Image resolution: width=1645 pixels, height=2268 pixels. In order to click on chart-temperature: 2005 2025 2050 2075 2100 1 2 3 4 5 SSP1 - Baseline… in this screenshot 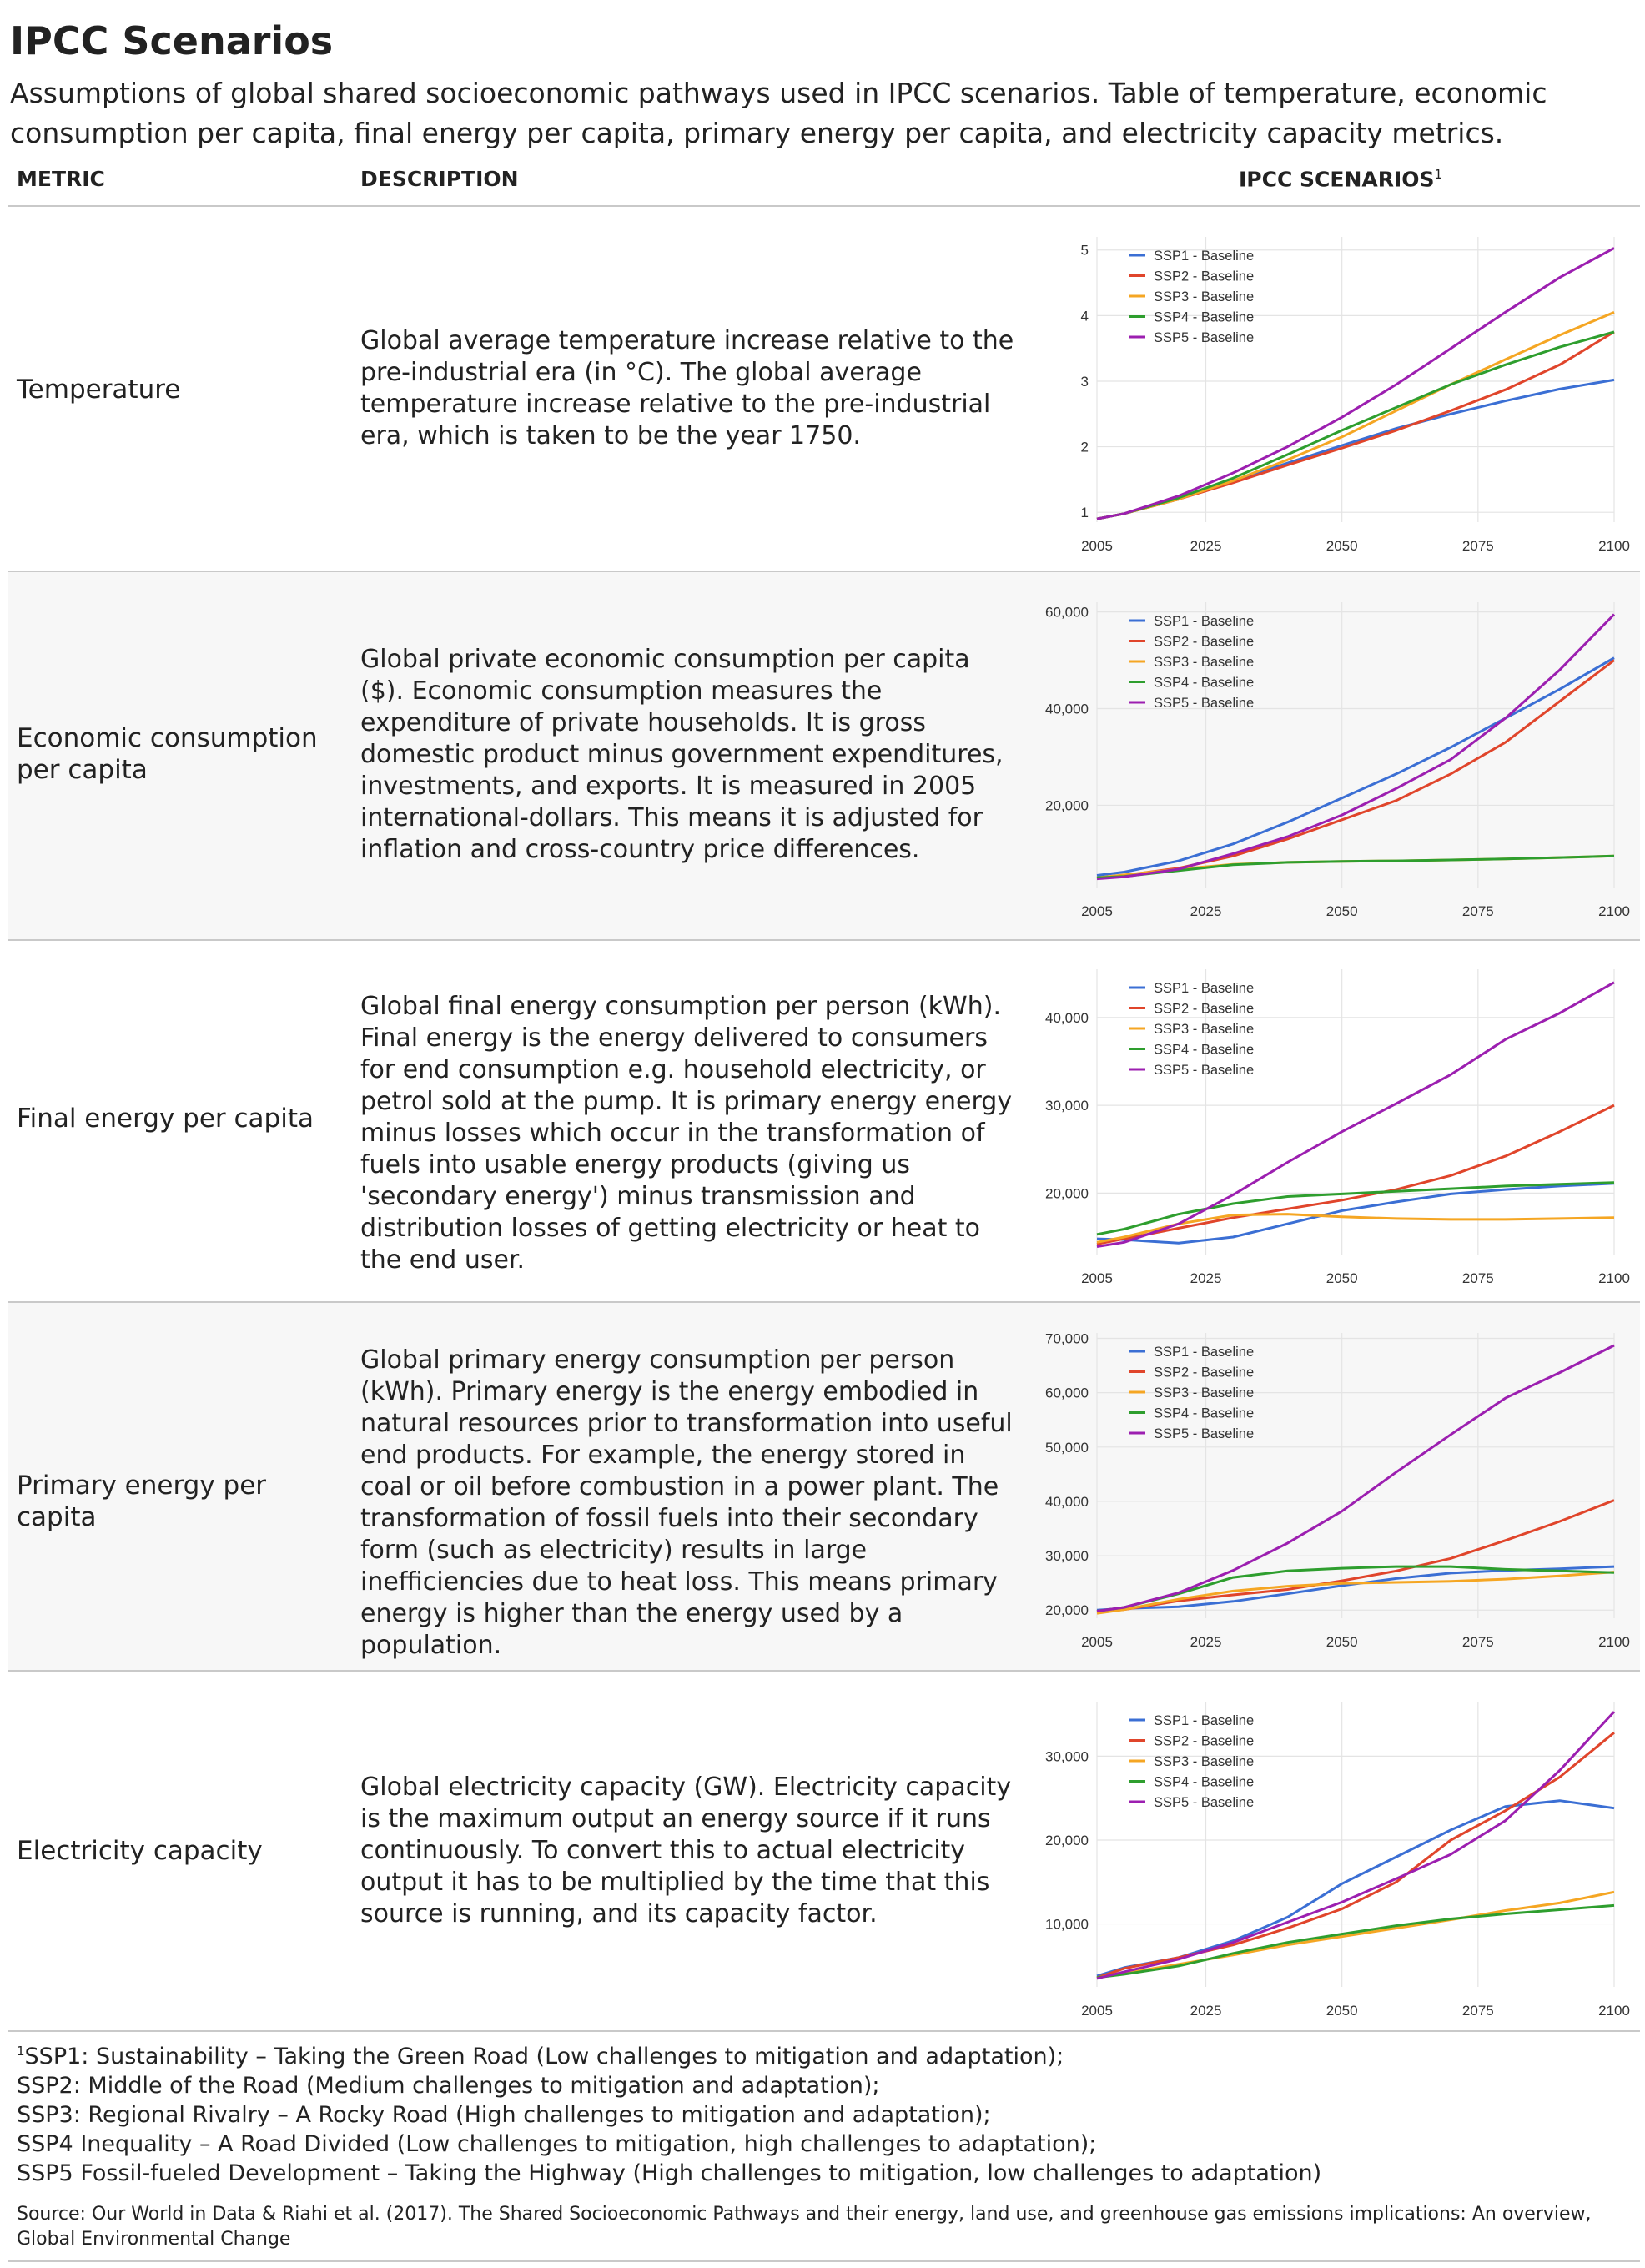, I will do `click(1334, 394)`.